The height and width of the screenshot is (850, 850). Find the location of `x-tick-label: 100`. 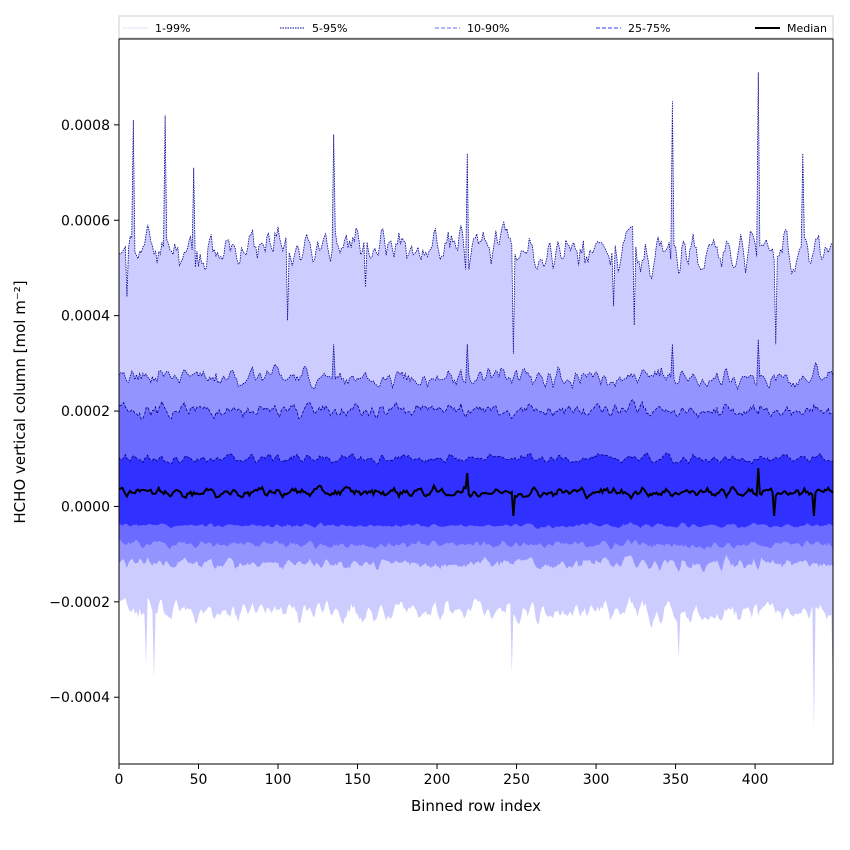

x-tick-label: 100 is located at coordinates (278, 780).